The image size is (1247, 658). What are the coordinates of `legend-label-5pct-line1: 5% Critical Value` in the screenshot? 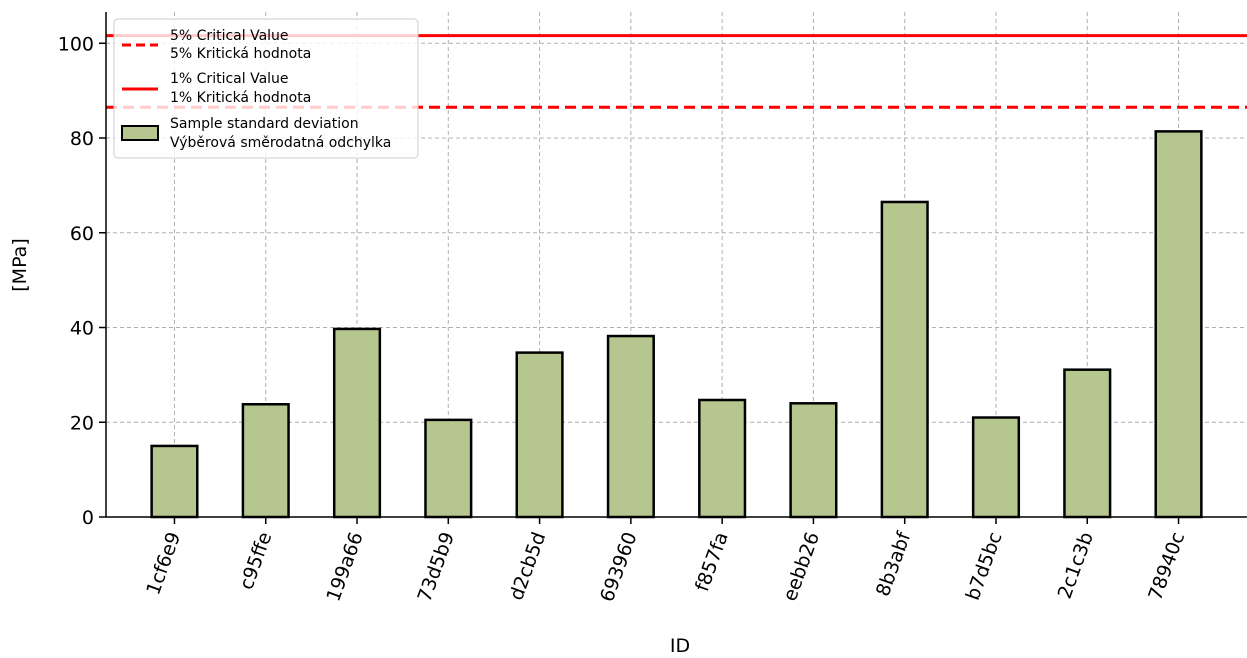 It's located at (229, 36).